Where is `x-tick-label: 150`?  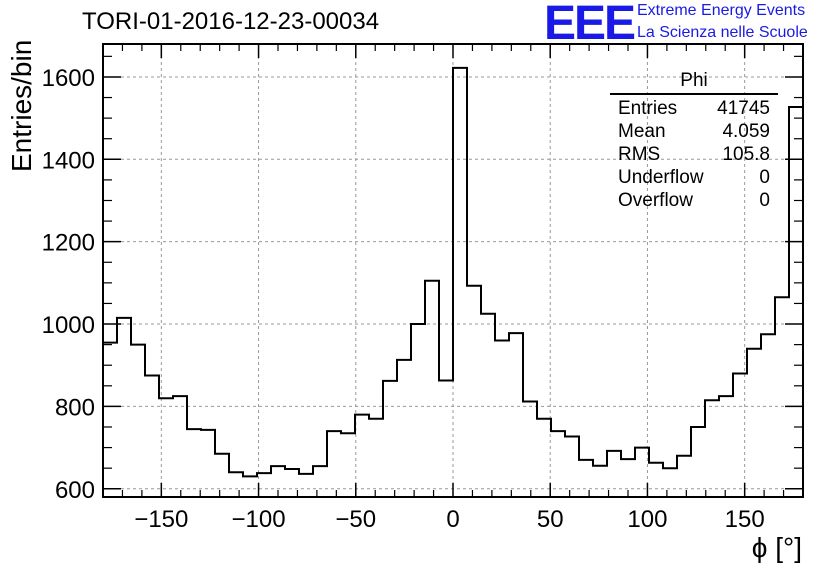
x-tick-label: 150 is located at coordinates (745, 519).